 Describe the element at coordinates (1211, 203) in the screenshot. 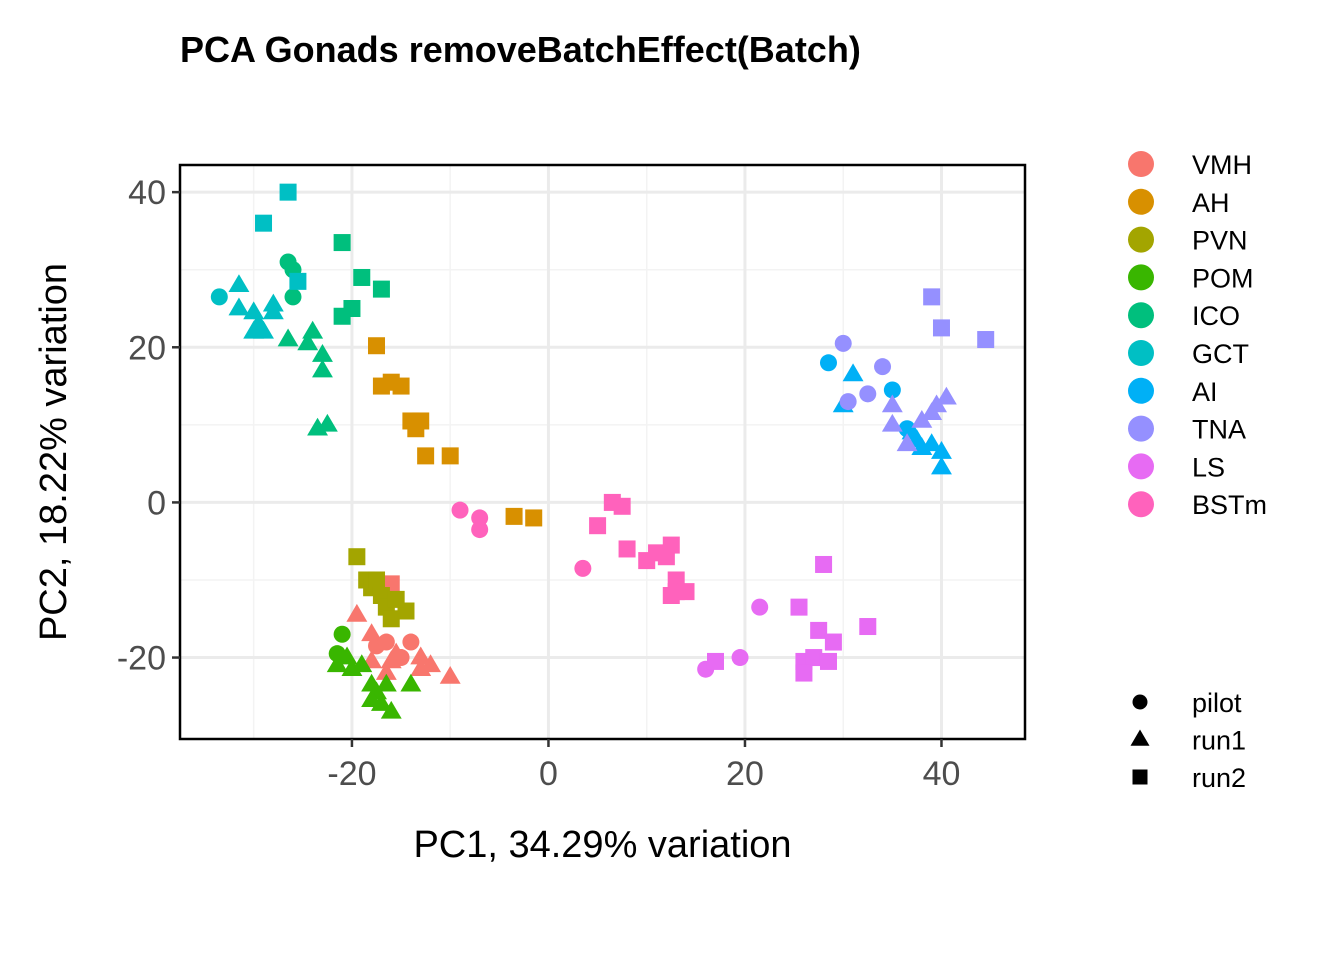

I see `legend-label: AH` at that location.